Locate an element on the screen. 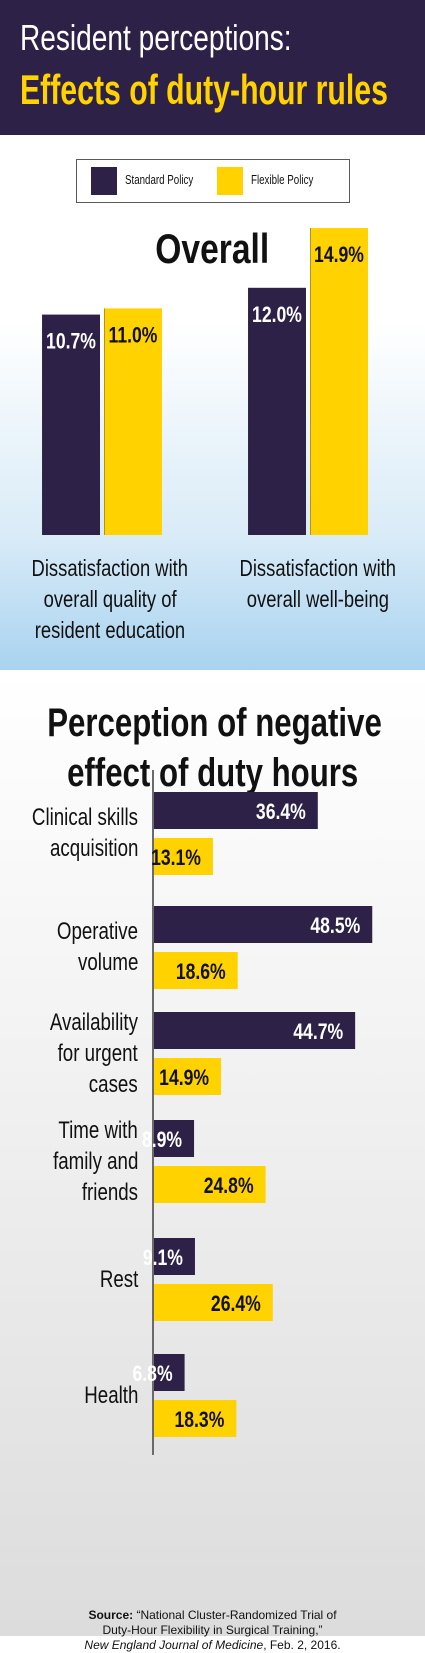 The height and width of the screenshot is (1653, 425). perception-bar-label-flexible-1: 18.6% is located at coordinates (201, 972).